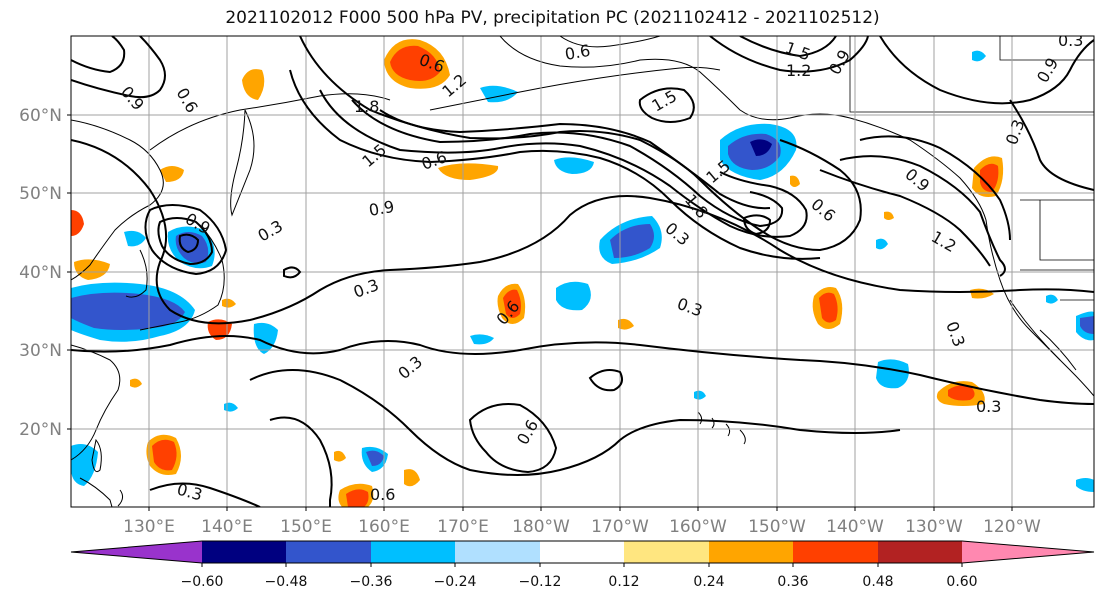  What do you see at coordinates (149, 527) in the screenshot?
I see `lon-label: 130°E` at bounding box center [149, 527].